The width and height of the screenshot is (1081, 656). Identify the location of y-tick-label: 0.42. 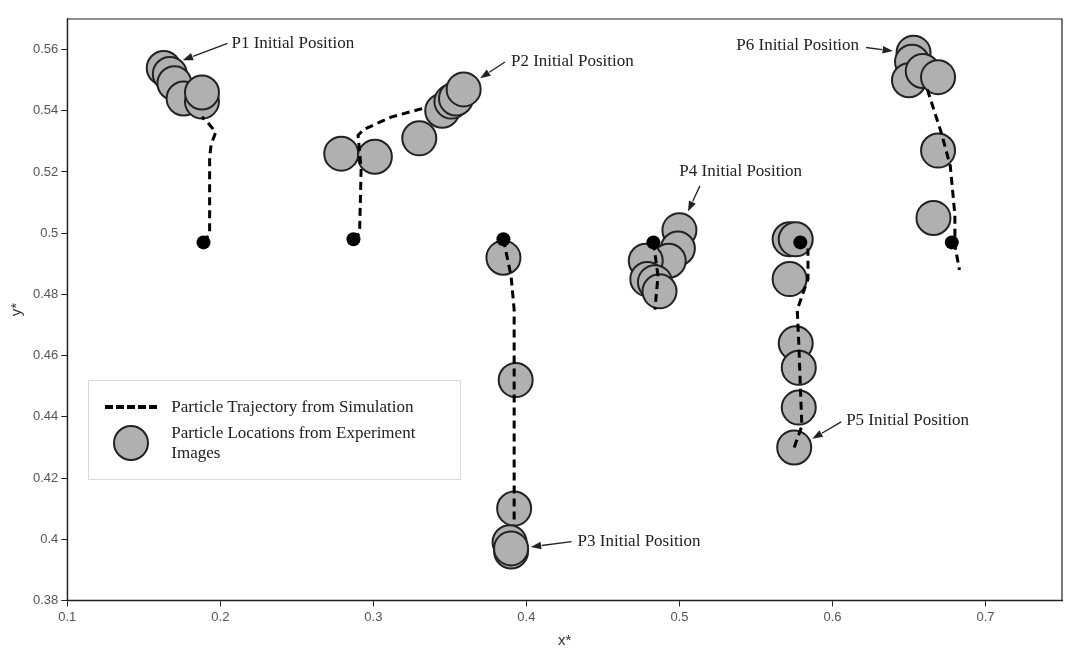
(45, 477).